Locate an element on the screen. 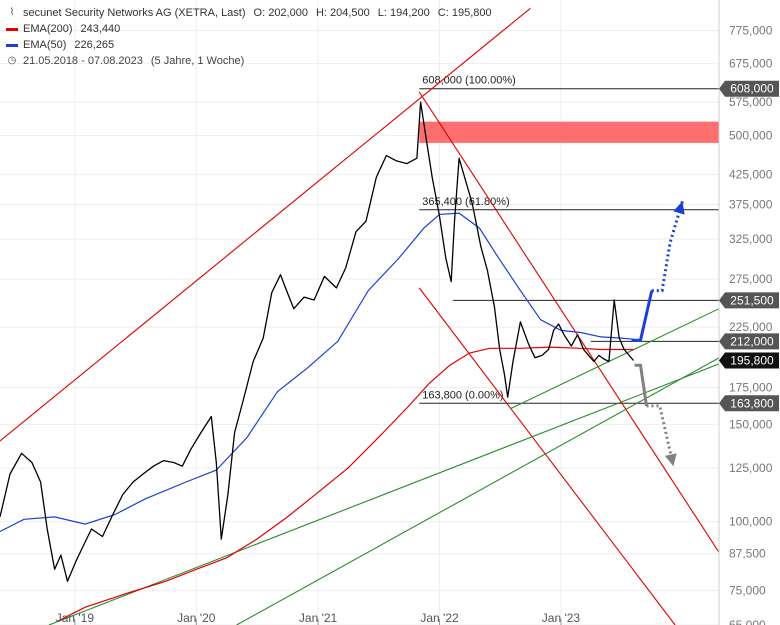  open-value: O: 202,000 is located at coordinates (280, 13).